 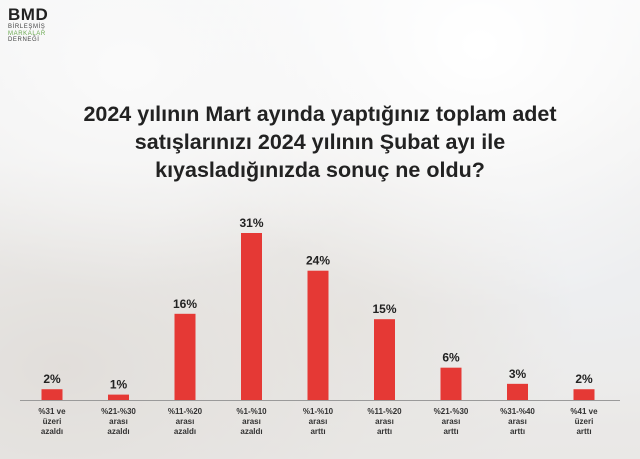 I want to click on bmd-logo: BMD BİRLEŞMİŞ MARKALAR DERNEĞİ, so click(x=43, y=25).